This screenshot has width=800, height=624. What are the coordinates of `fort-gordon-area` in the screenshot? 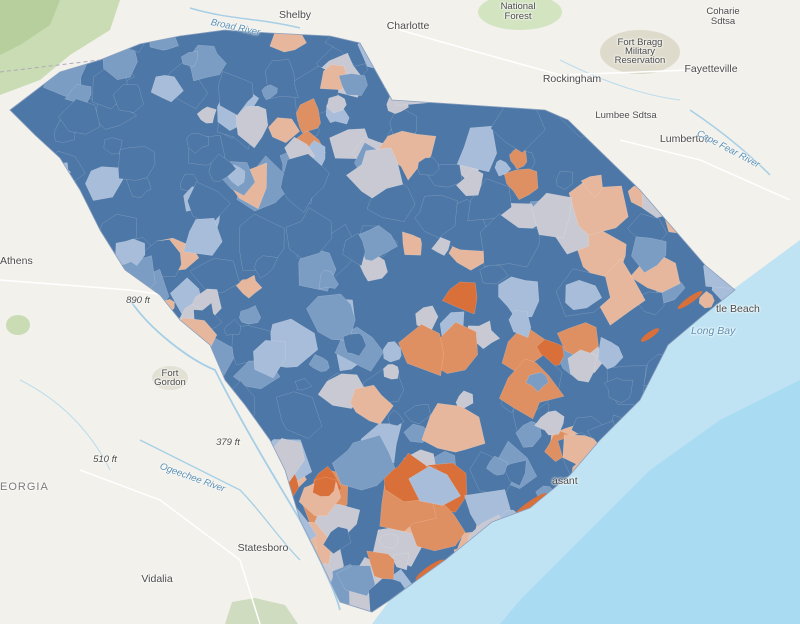 It's located at (170, 378).